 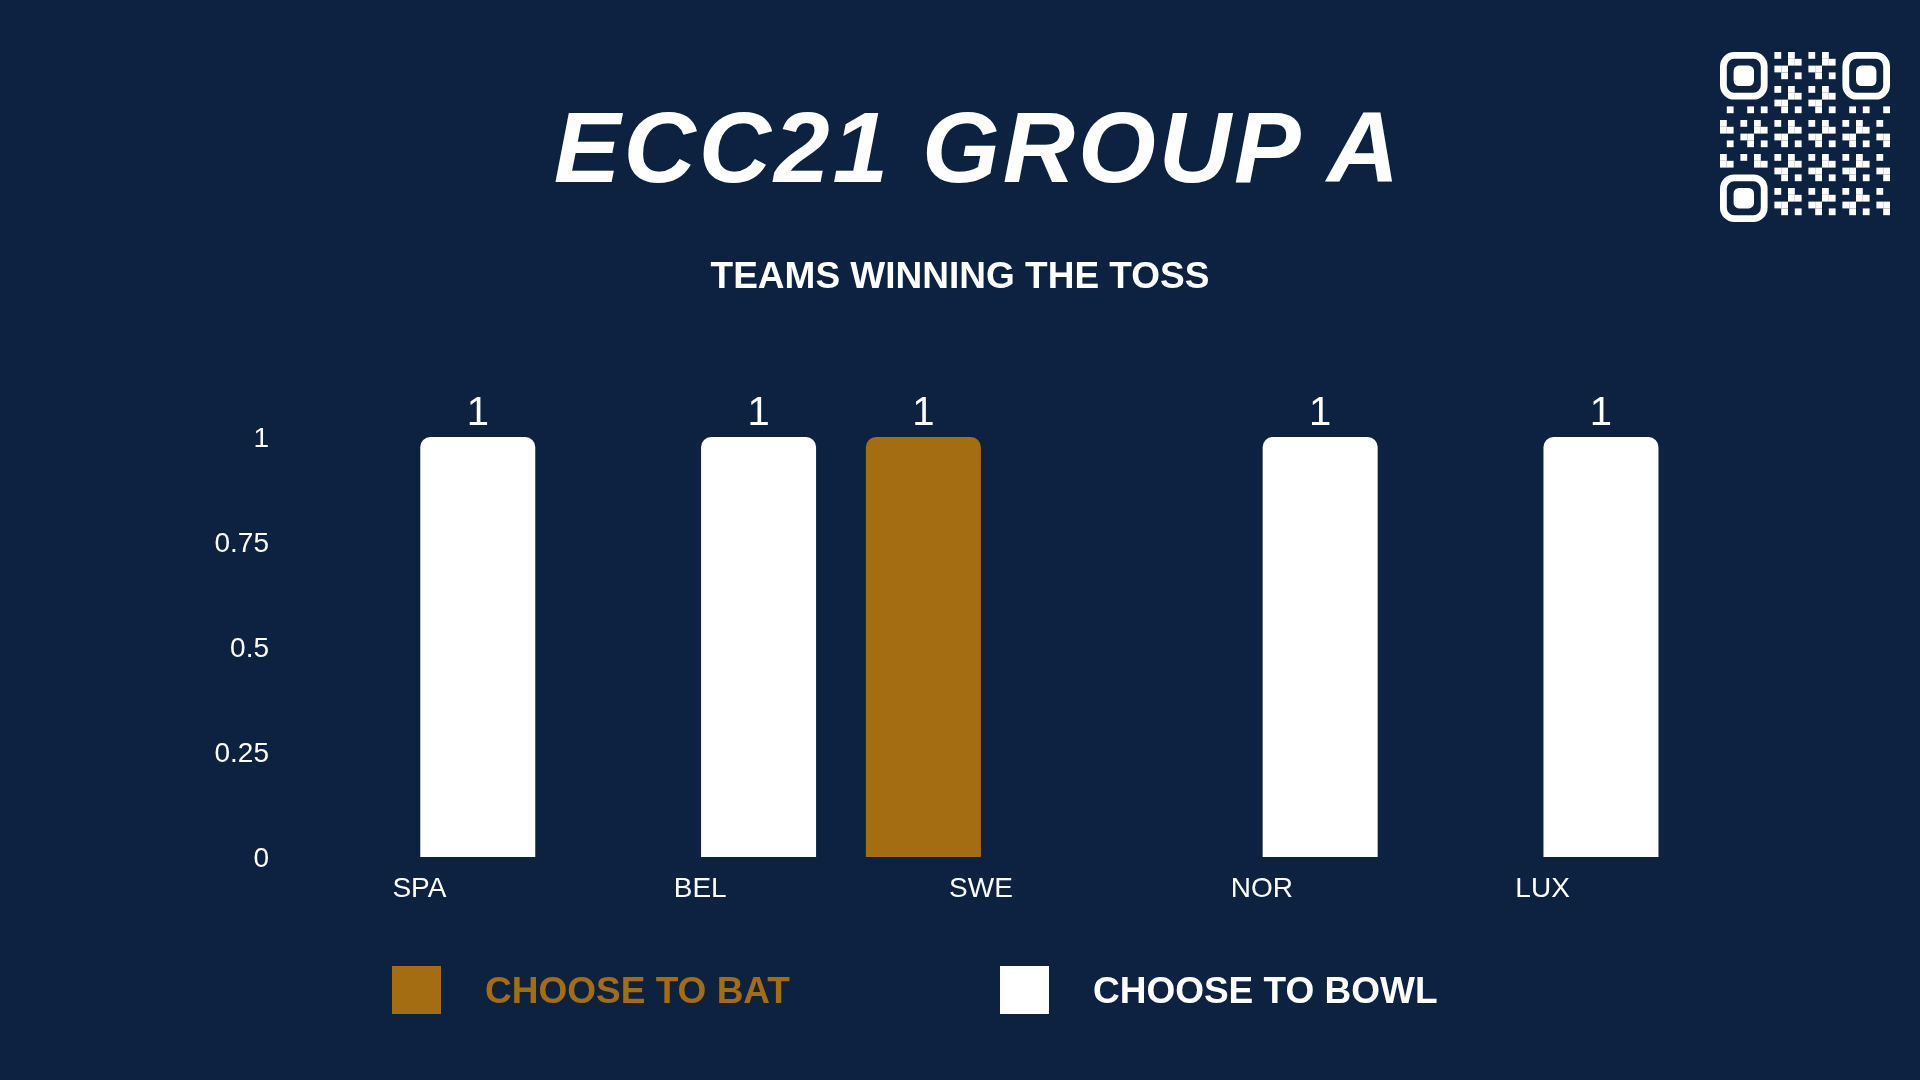 I want to click on chart-subtitle: TEAMS WINNING THE TOSS, so click(x=960, y=275).